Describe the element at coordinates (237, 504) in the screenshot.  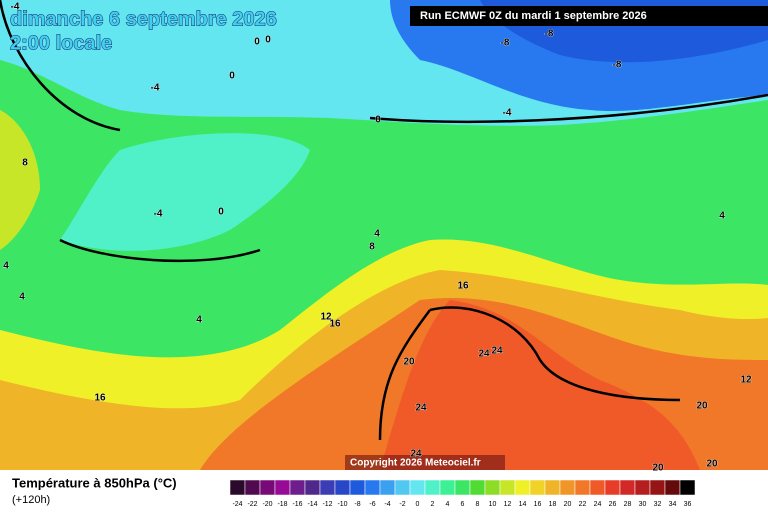
I see `colorbar-label: -24` at that location.